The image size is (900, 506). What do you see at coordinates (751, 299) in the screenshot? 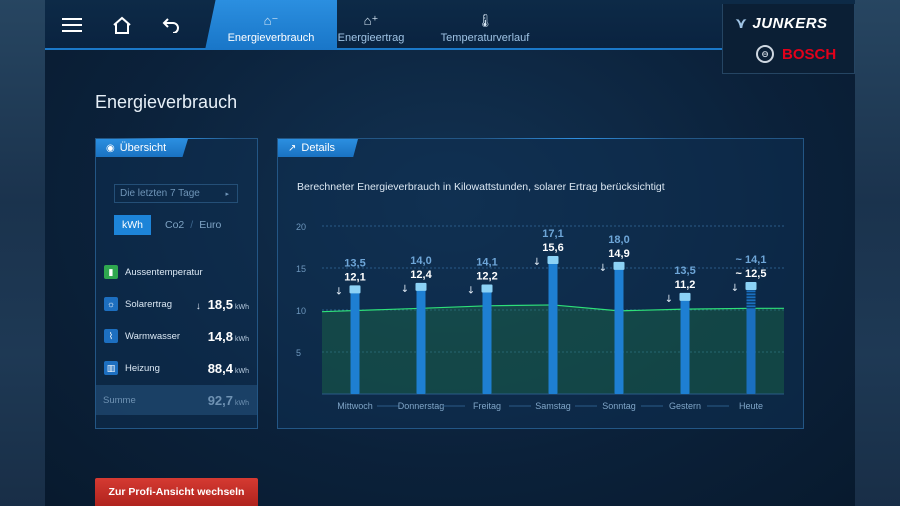
I see `bar-estimate-hatch` at bounding box center [751, 299].